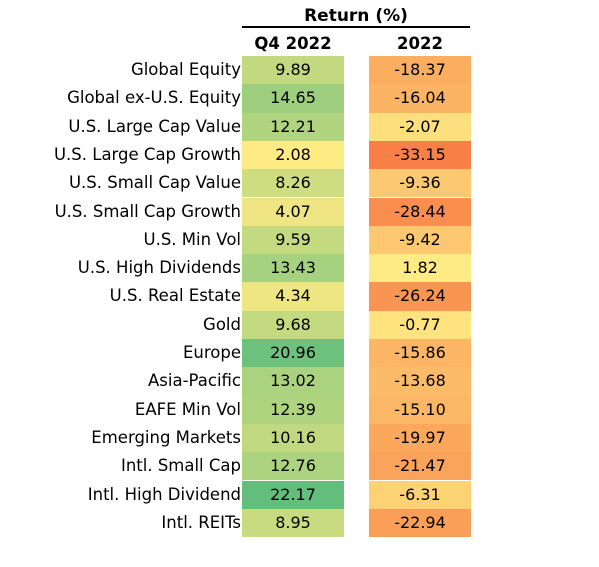  What do you see at coordinates (420, 70) in the screenshot?
I see `cell-2022: -18.37` at bounding box center [420, 70].